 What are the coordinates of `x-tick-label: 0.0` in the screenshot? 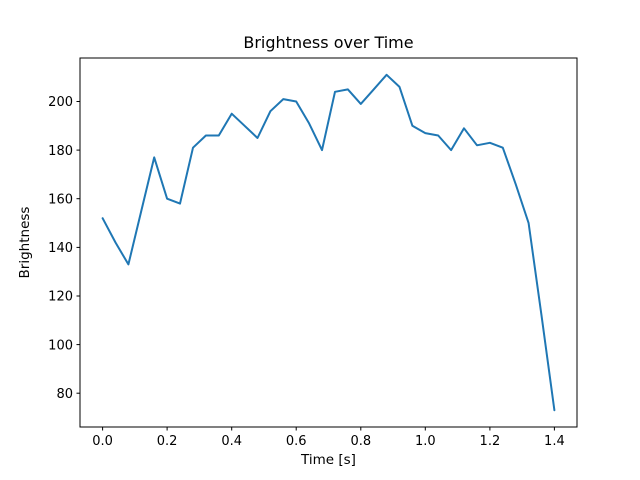 It's located at (102, 441).